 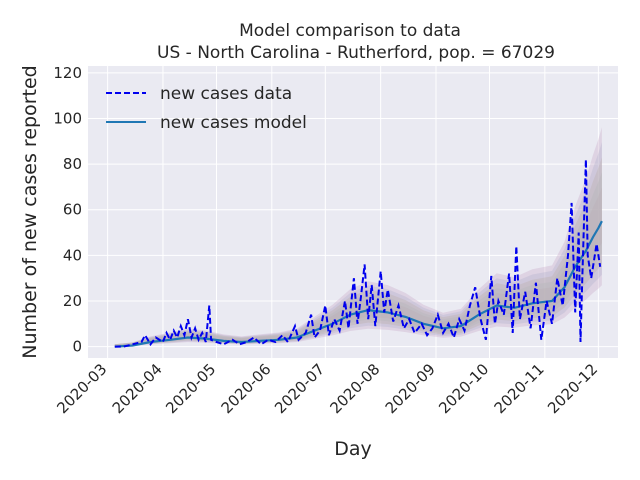 What do you see at coordinates (519, 388) in the screenshot?
I see `x-tick-label: 2020-11` at bounding box center [519, 388].